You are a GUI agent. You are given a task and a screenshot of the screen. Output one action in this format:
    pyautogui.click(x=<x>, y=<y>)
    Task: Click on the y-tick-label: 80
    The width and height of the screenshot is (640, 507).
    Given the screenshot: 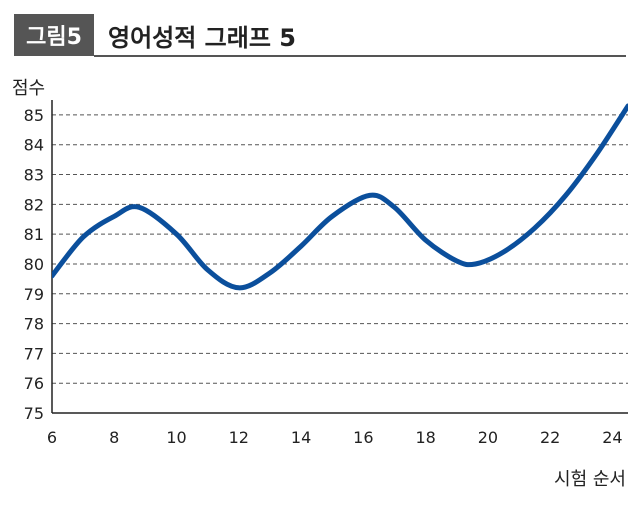 What is the action you would take?
    pyautogui.click(x=34, y=264)
    